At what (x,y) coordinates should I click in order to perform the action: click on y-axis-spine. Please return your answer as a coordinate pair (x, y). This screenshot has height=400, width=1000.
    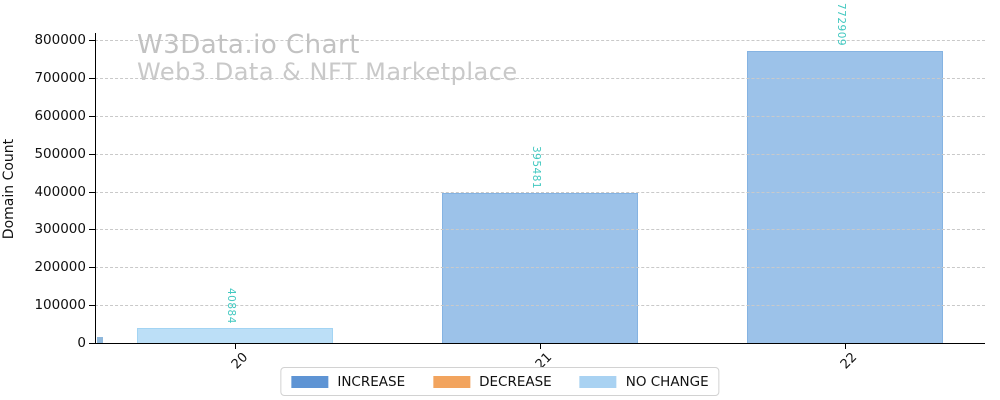
    Looking at the image, I should click on (95, 188).